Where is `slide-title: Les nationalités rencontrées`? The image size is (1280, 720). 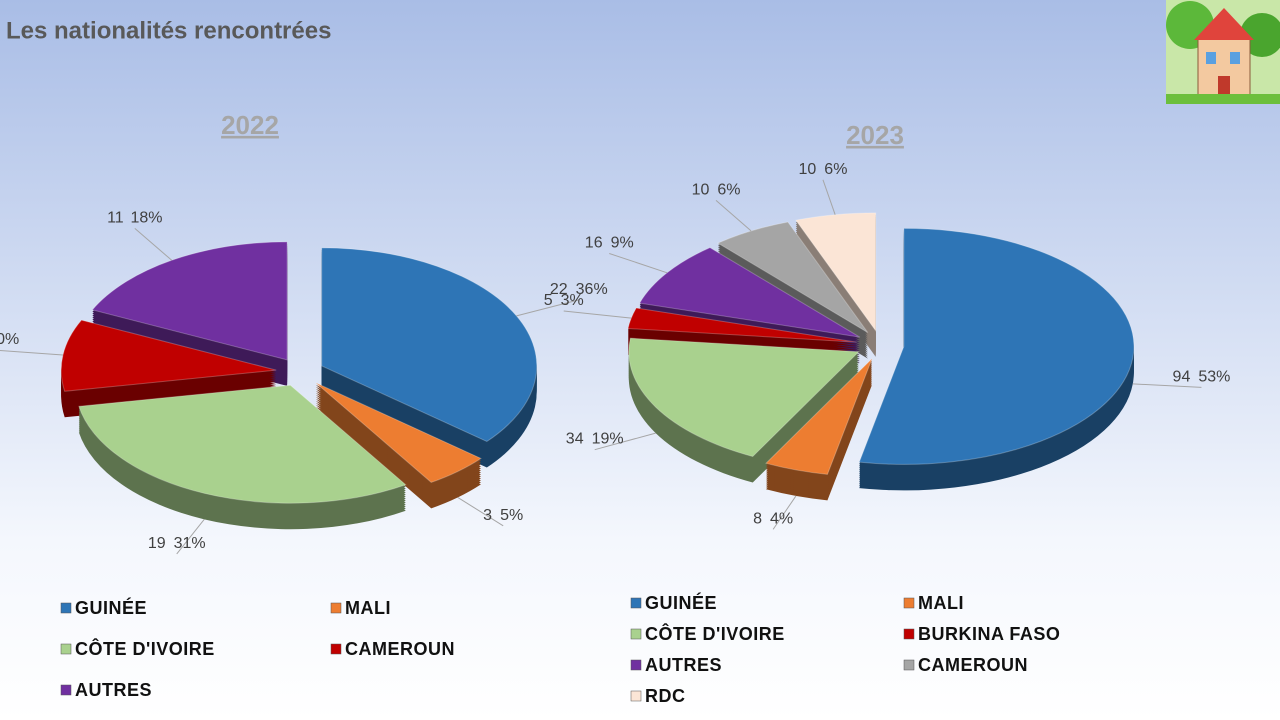 slide-title: Les nationalités rencontrées is located at coordinates (168, 30).